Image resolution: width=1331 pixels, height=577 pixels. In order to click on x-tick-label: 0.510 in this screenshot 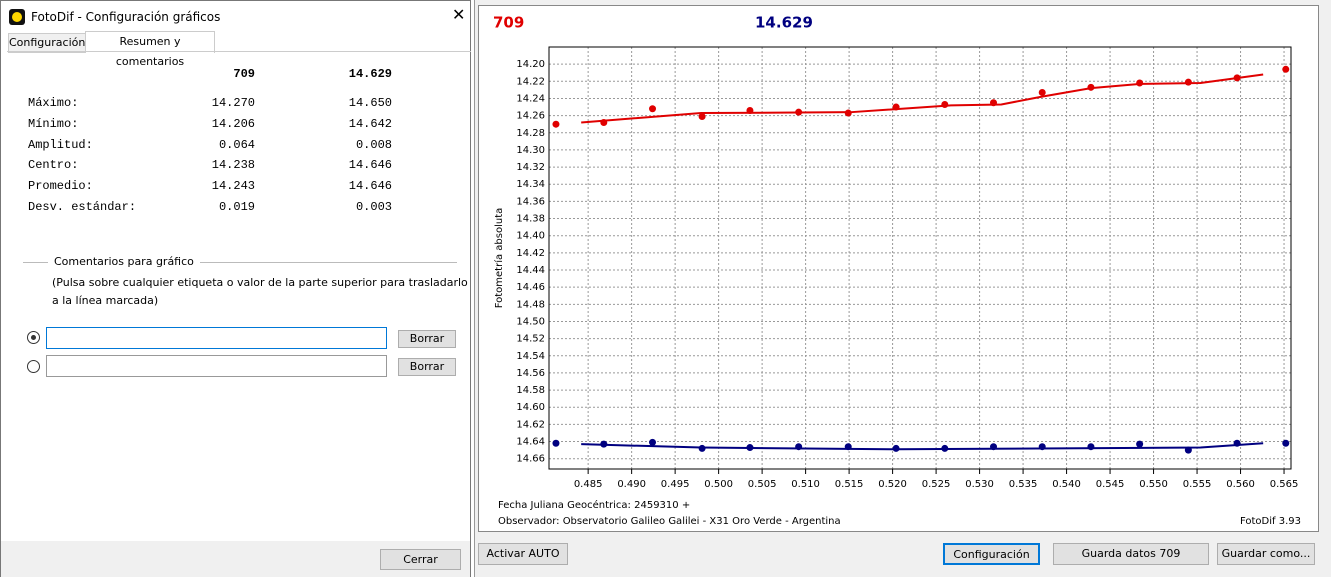, I will do `click(805, 484)`.